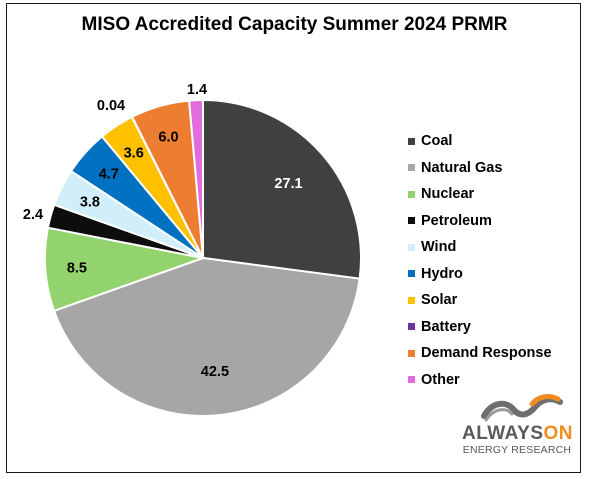 The width and height of the screenshot is (589, 479). What do you see at coordinates (437, 141) in the screenshot?
I see `legend-label: Coal` at bounding box center [437, 141].